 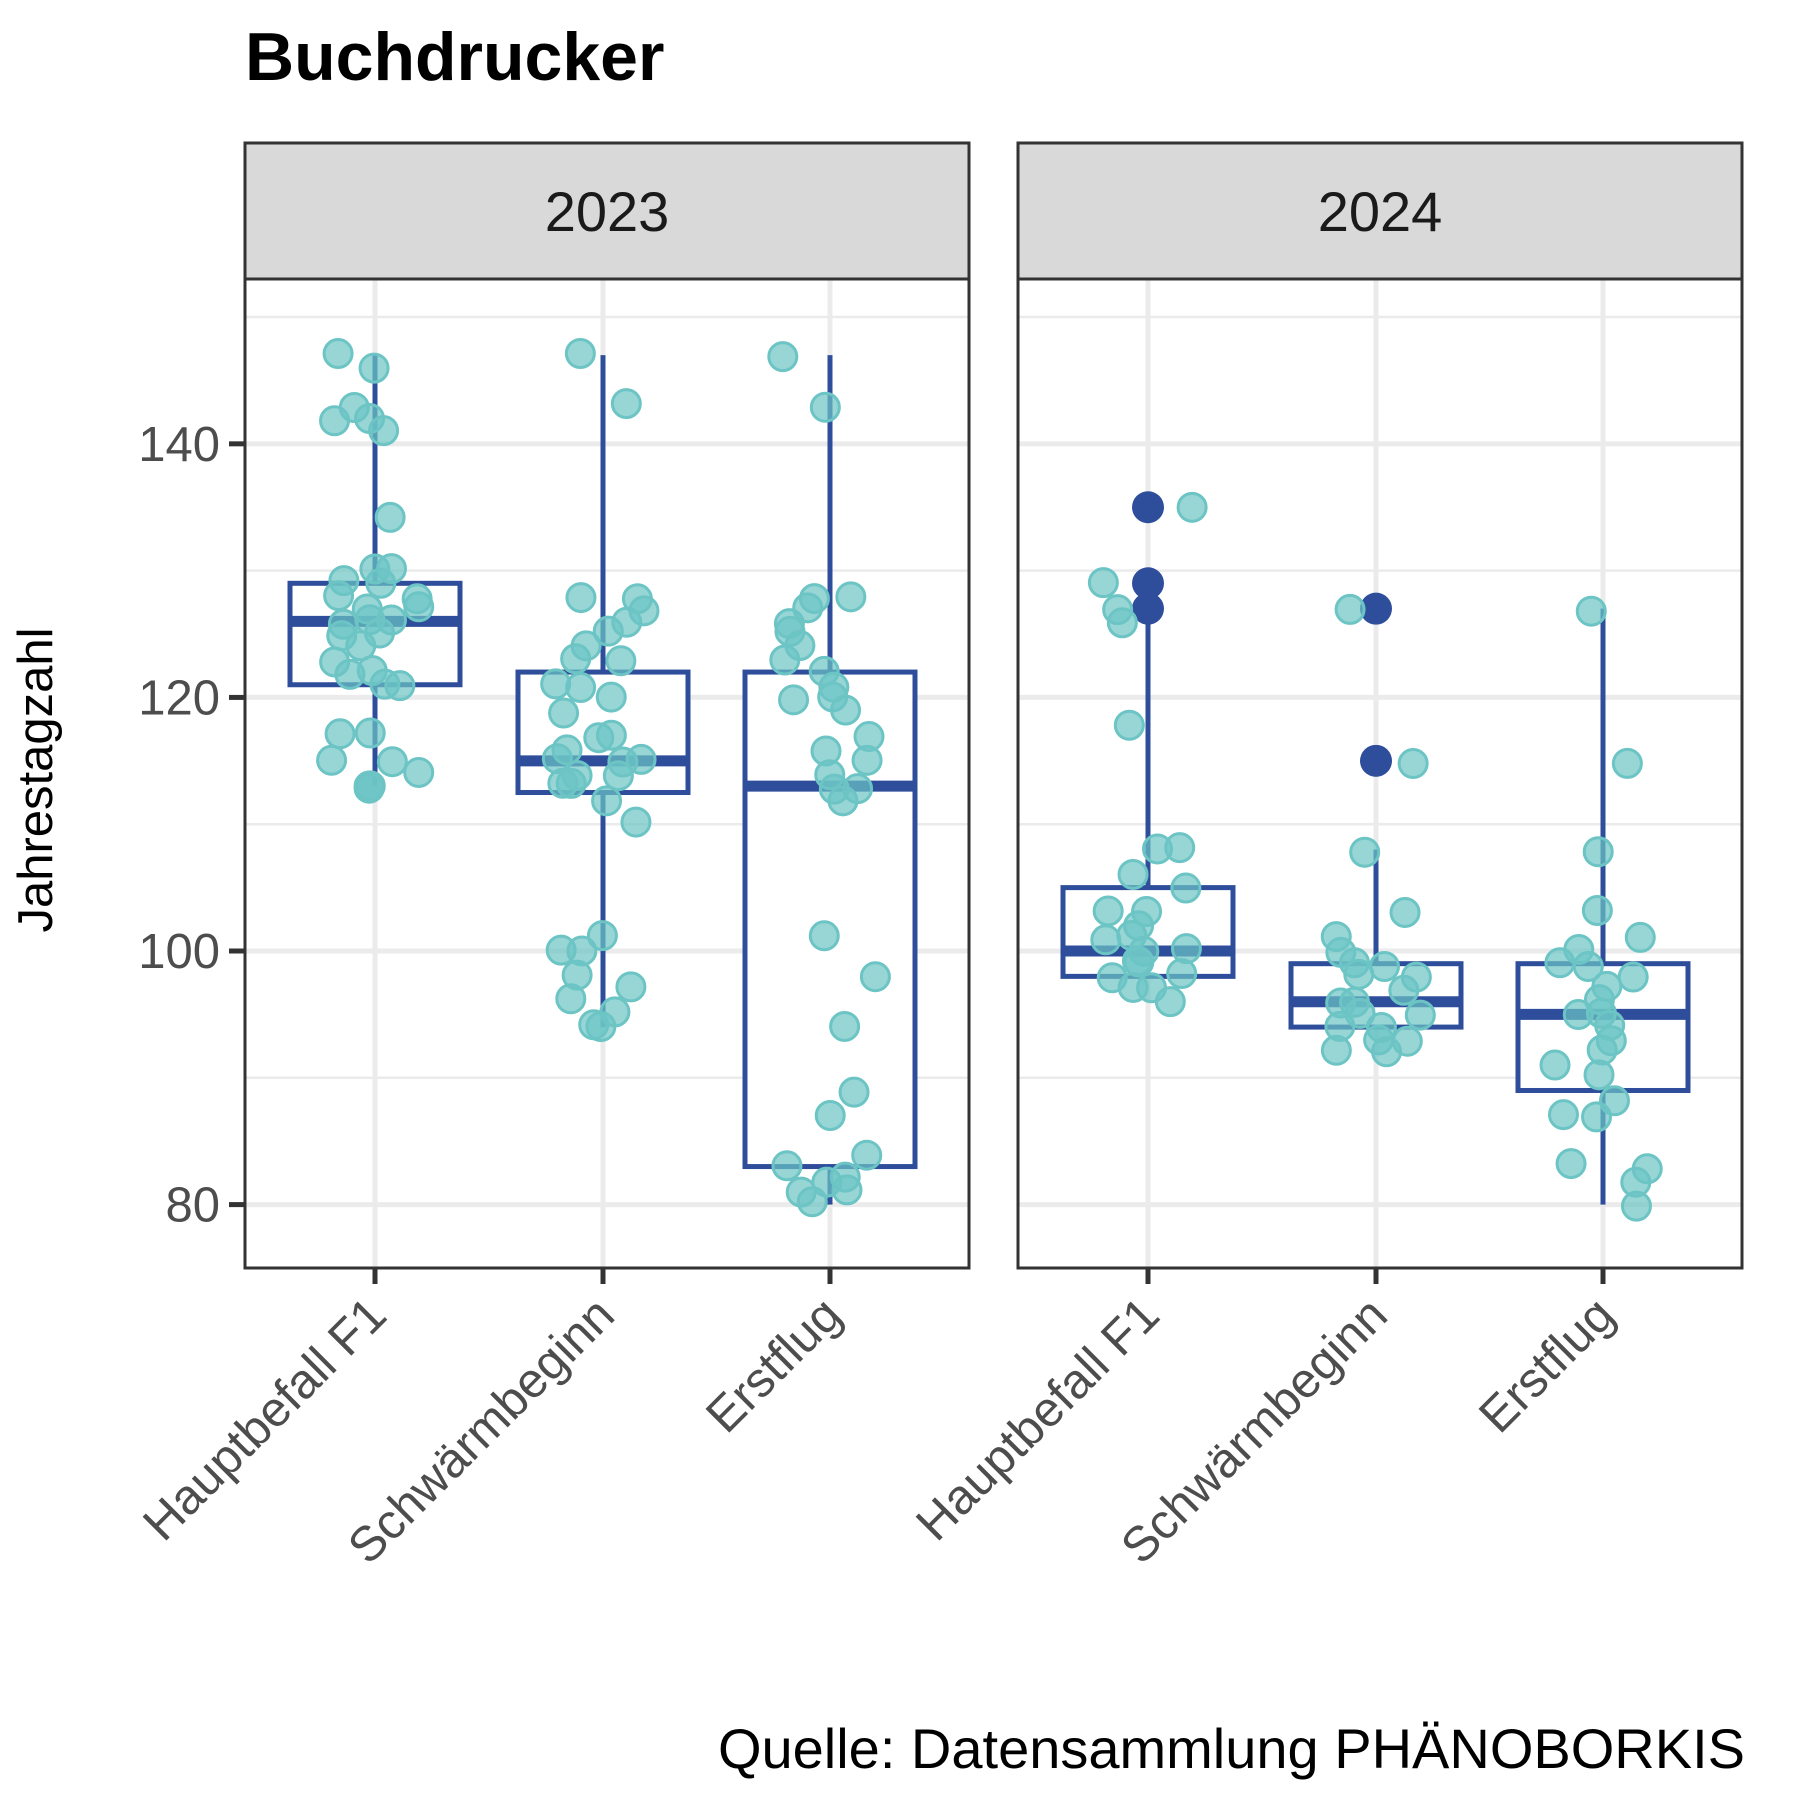 What do you see at coordinates (179, 952) in the screenshot?
I see `y-tick-label: 100` at bounding box center [179, 952].